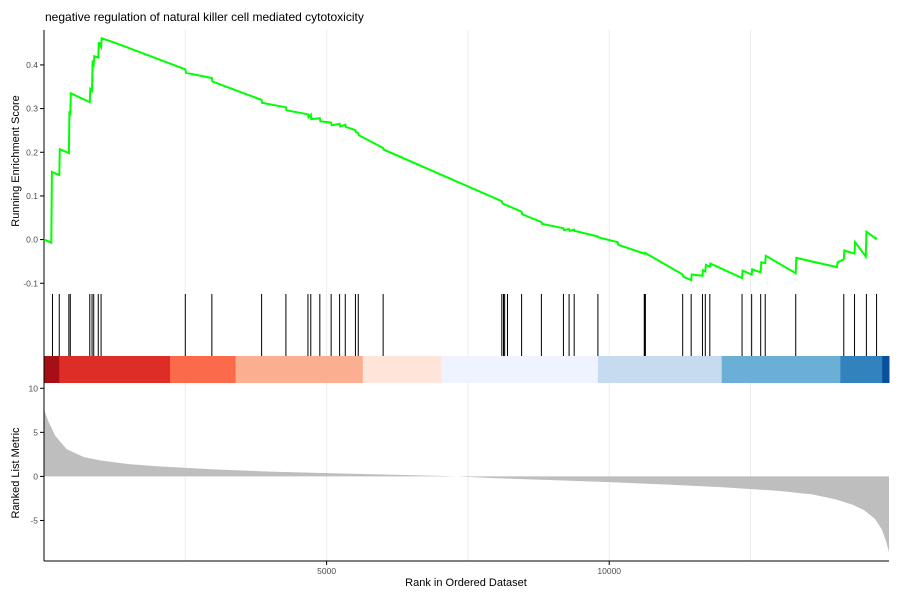  I want to click on ranked-metric-y-tick-label: -5, so click(34, 520).